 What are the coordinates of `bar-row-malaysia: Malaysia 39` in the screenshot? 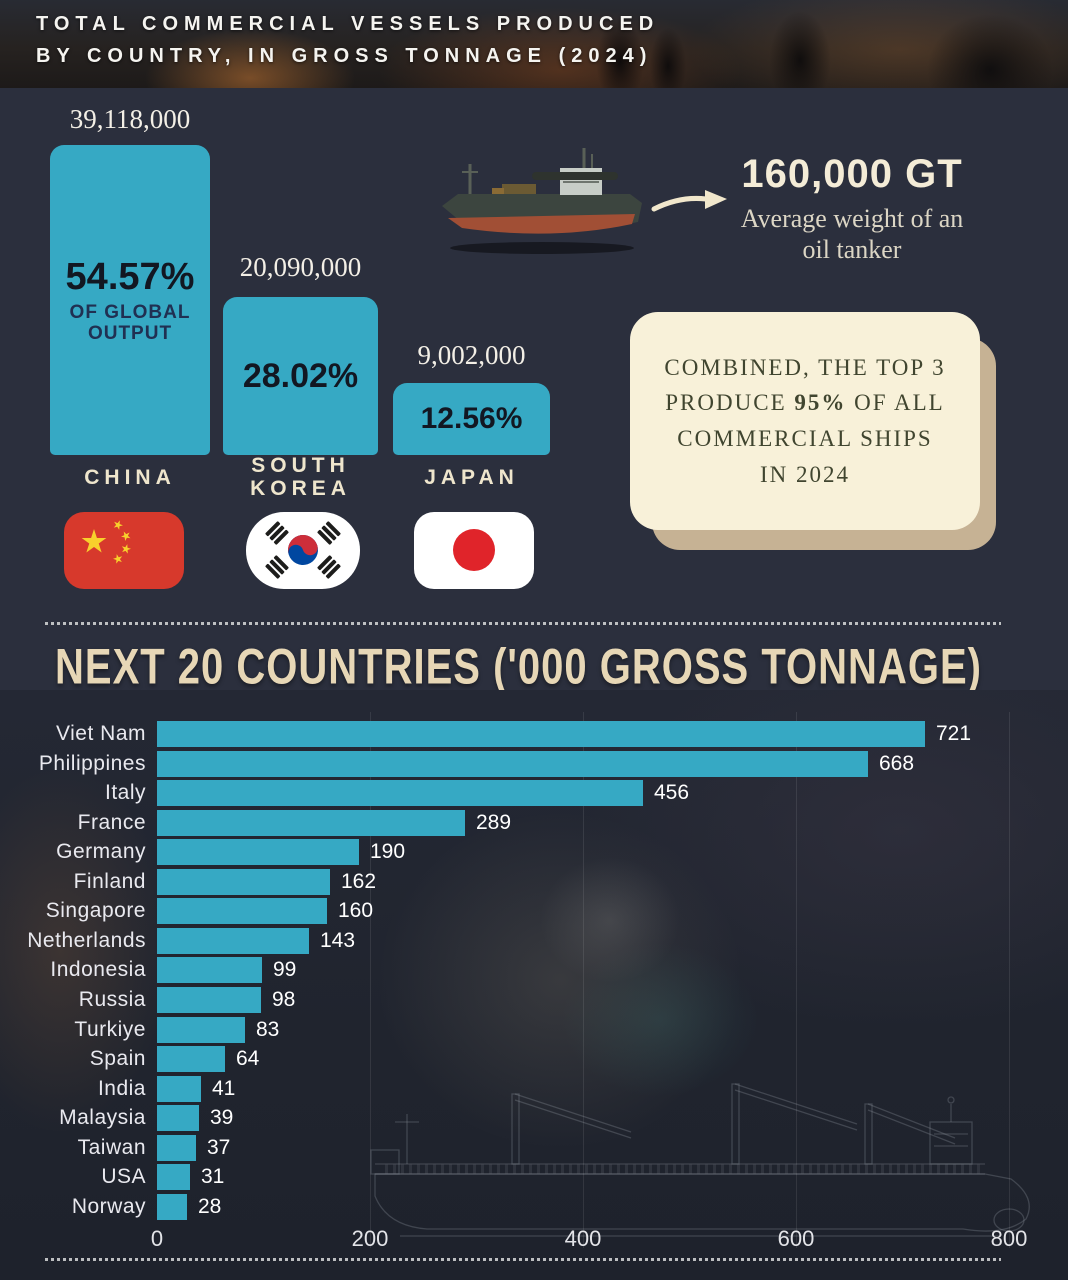 It's located at (116, 1118).